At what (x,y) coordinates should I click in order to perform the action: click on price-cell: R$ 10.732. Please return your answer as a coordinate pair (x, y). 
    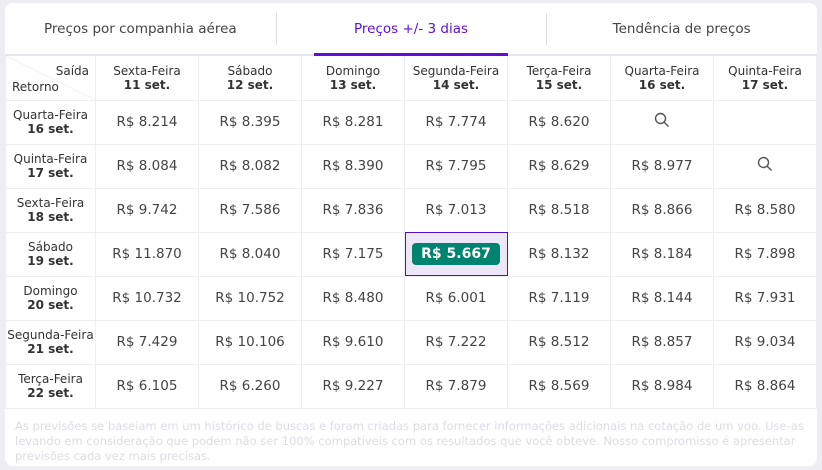
    Looking at the image, I should click on (147, 298).